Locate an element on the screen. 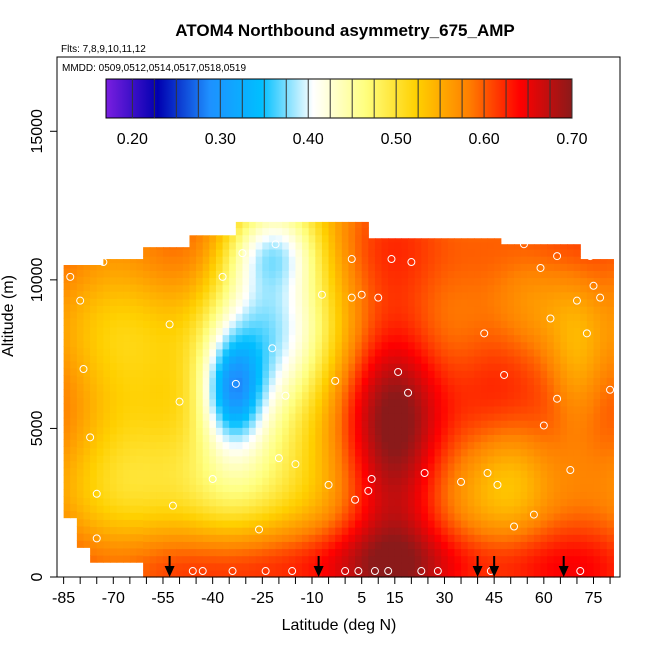  x-tick-label: 30 is located at coordinates (445, 598).